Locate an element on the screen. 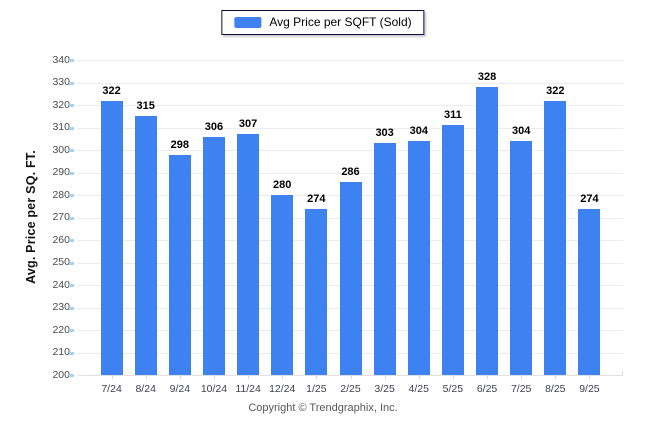  y-tick-label: 260 is located at coordinates (61, 239).